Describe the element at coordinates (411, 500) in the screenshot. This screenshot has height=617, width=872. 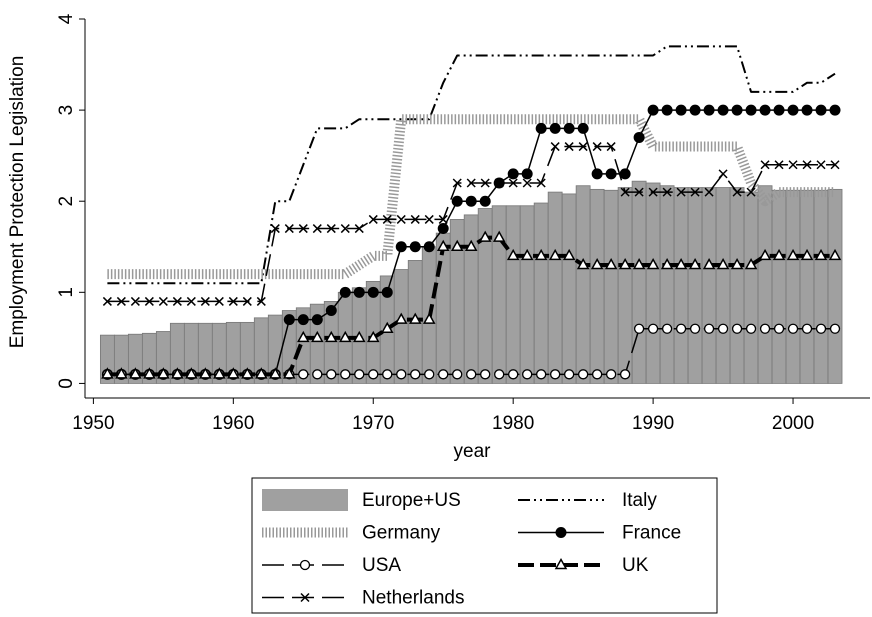
I see `legend-label: Europe+US` at that location.